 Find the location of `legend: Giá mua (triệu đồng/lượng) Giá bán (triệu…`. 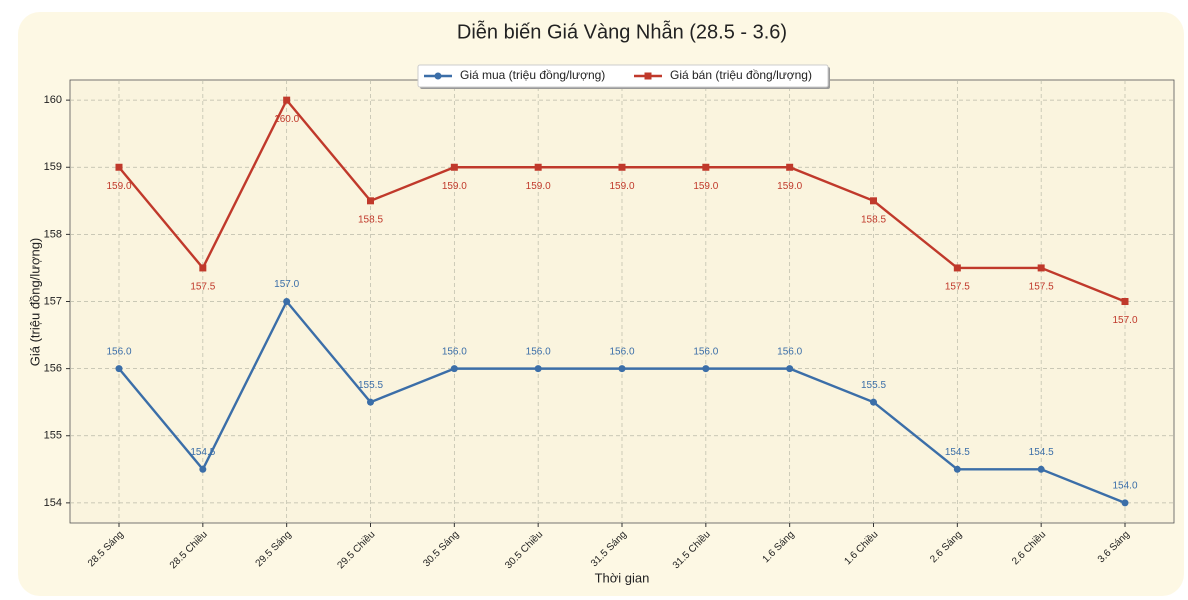

legend: Giá mua (triệu đồng/lượng) Giá bán (triệu… is located at coordinates (623, 76).